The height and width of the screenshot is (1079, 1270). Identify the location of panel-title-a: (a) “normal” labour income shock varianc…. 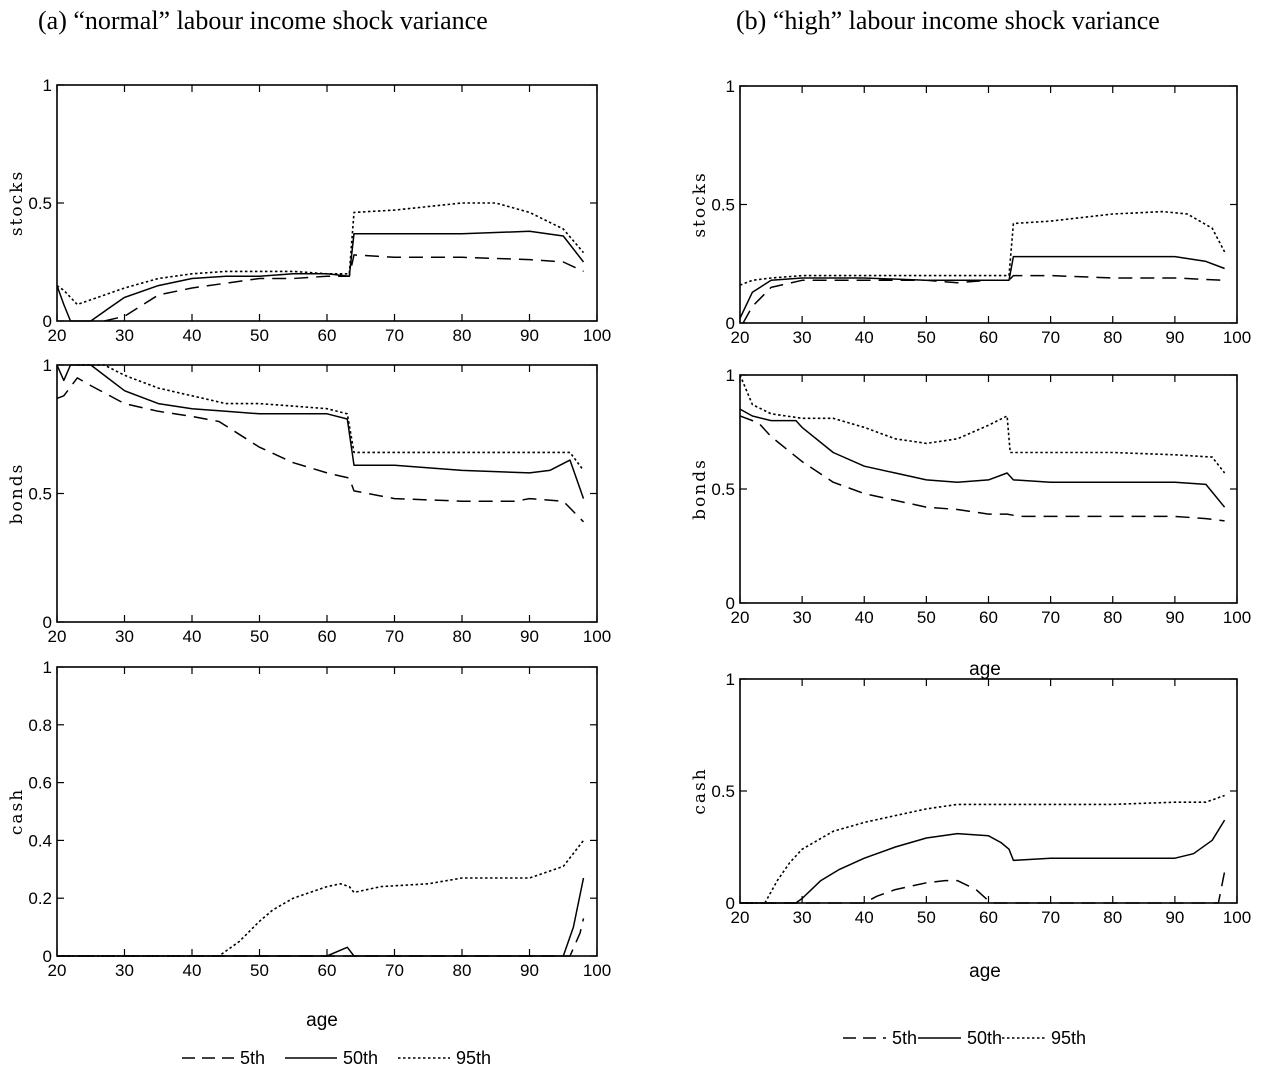
(263, 20).